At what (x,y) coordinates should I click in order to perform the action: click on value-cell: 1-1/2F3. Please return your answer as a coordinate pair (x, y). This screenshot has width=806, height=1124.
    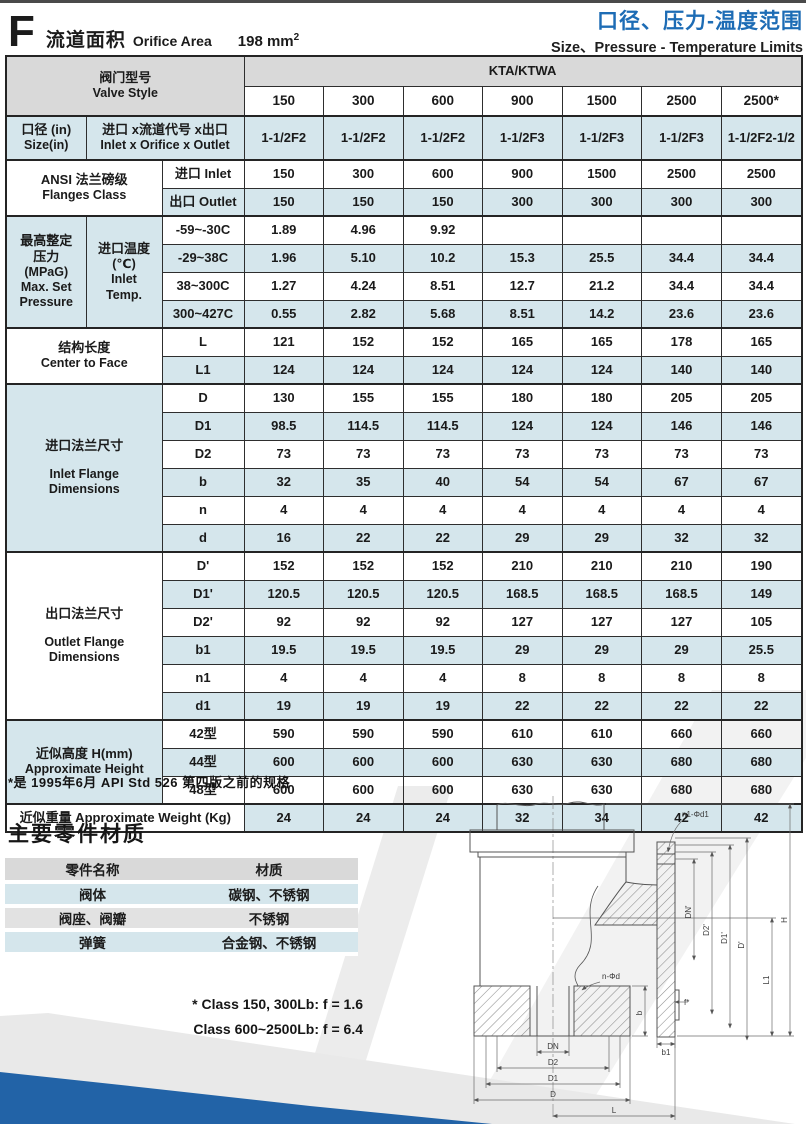
    Looking at the image, I should click on (682, 138).